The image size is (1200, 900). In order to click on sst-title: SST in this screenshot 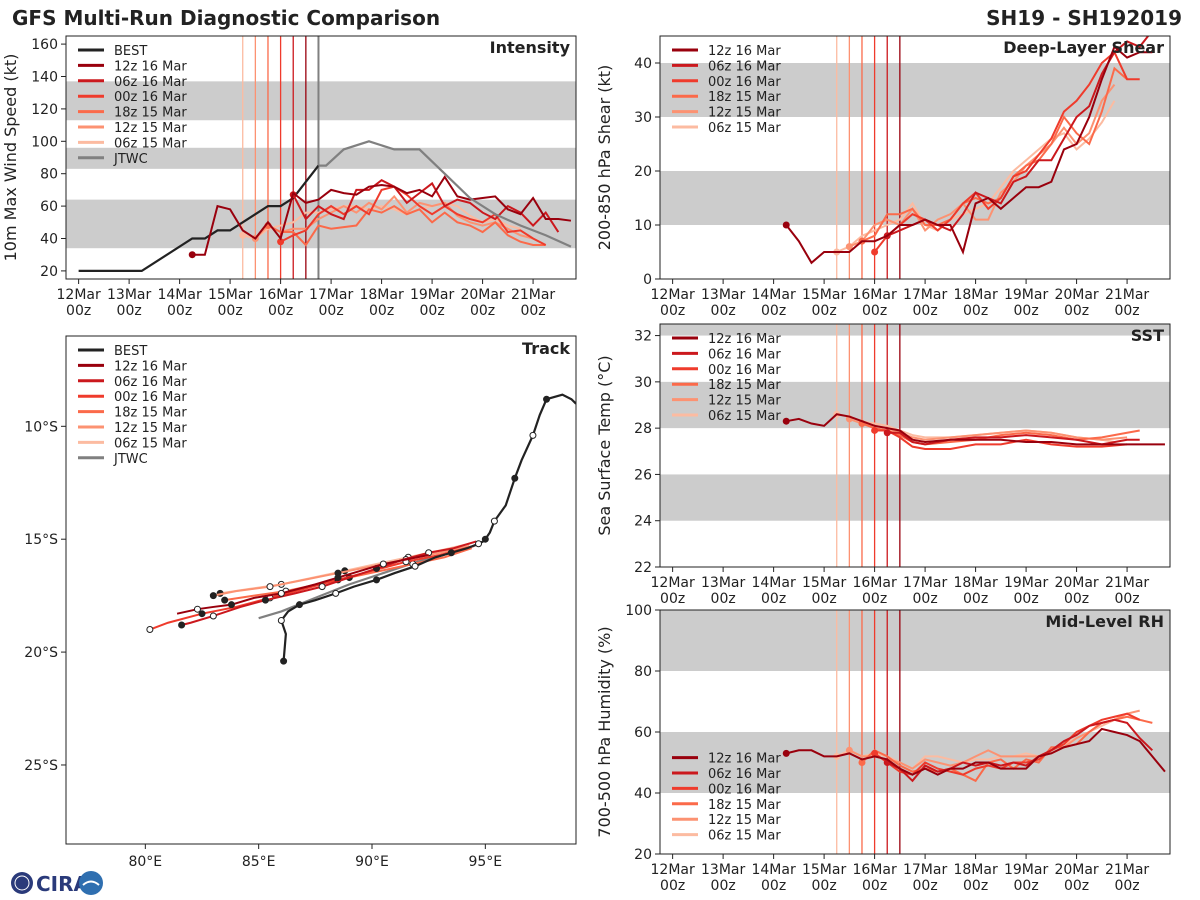, I will do `click(1147, 335)`.